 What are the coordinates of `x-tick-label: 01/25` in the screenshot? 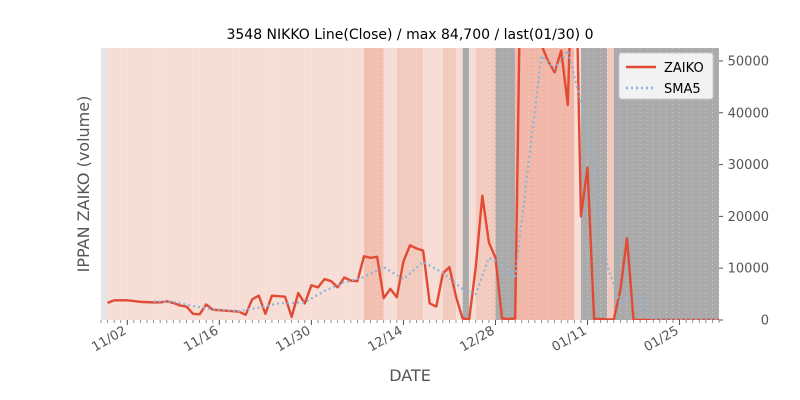 It's located at (662, 339).